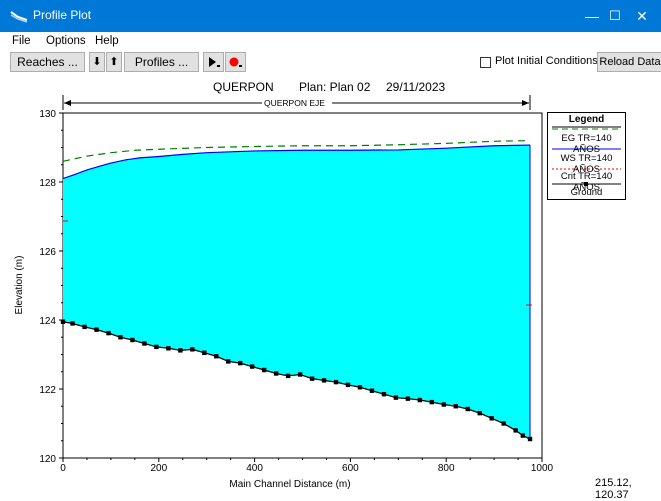  Describe the element at coordinates (586, 164) in the screenshot. I see `legend-item-ws: WS TR=140 AÑOS` at that location.